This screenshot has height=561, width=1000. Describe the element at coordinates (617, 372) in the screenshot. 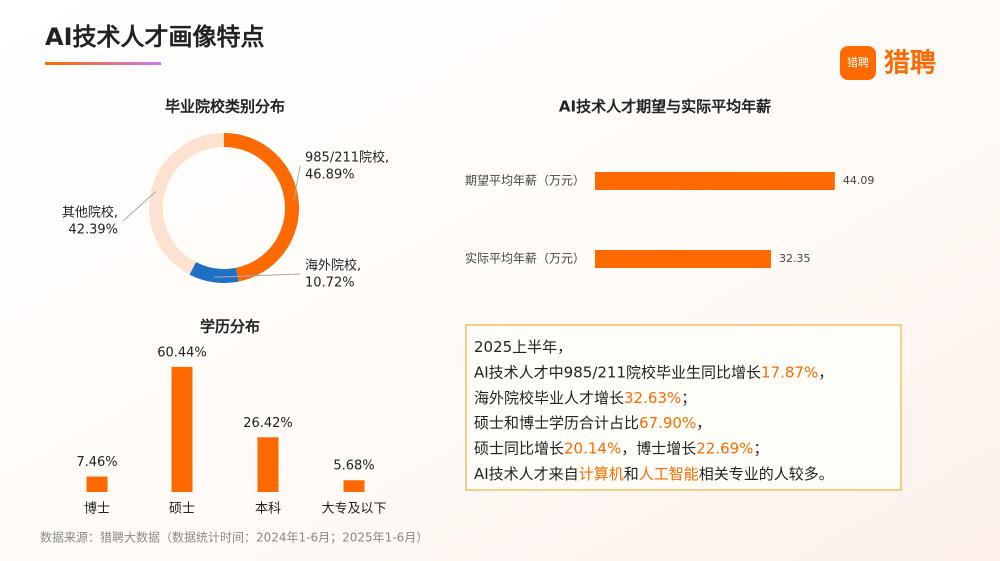

I see `note-text: AI技术人才中985/211院校毕业生同比增长` at that location.